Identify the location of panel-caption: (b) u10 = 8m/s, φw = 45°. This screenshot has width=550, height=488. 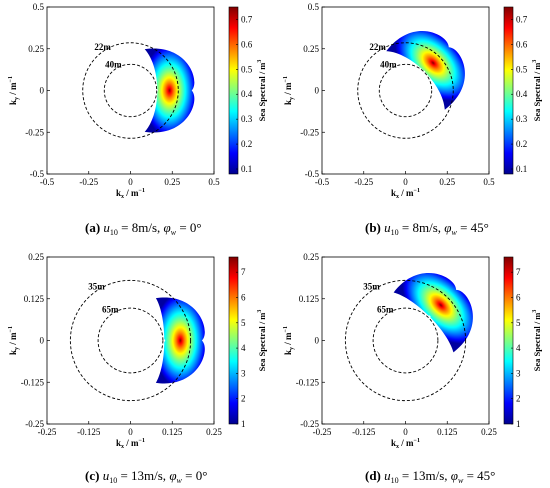
(427, 228).